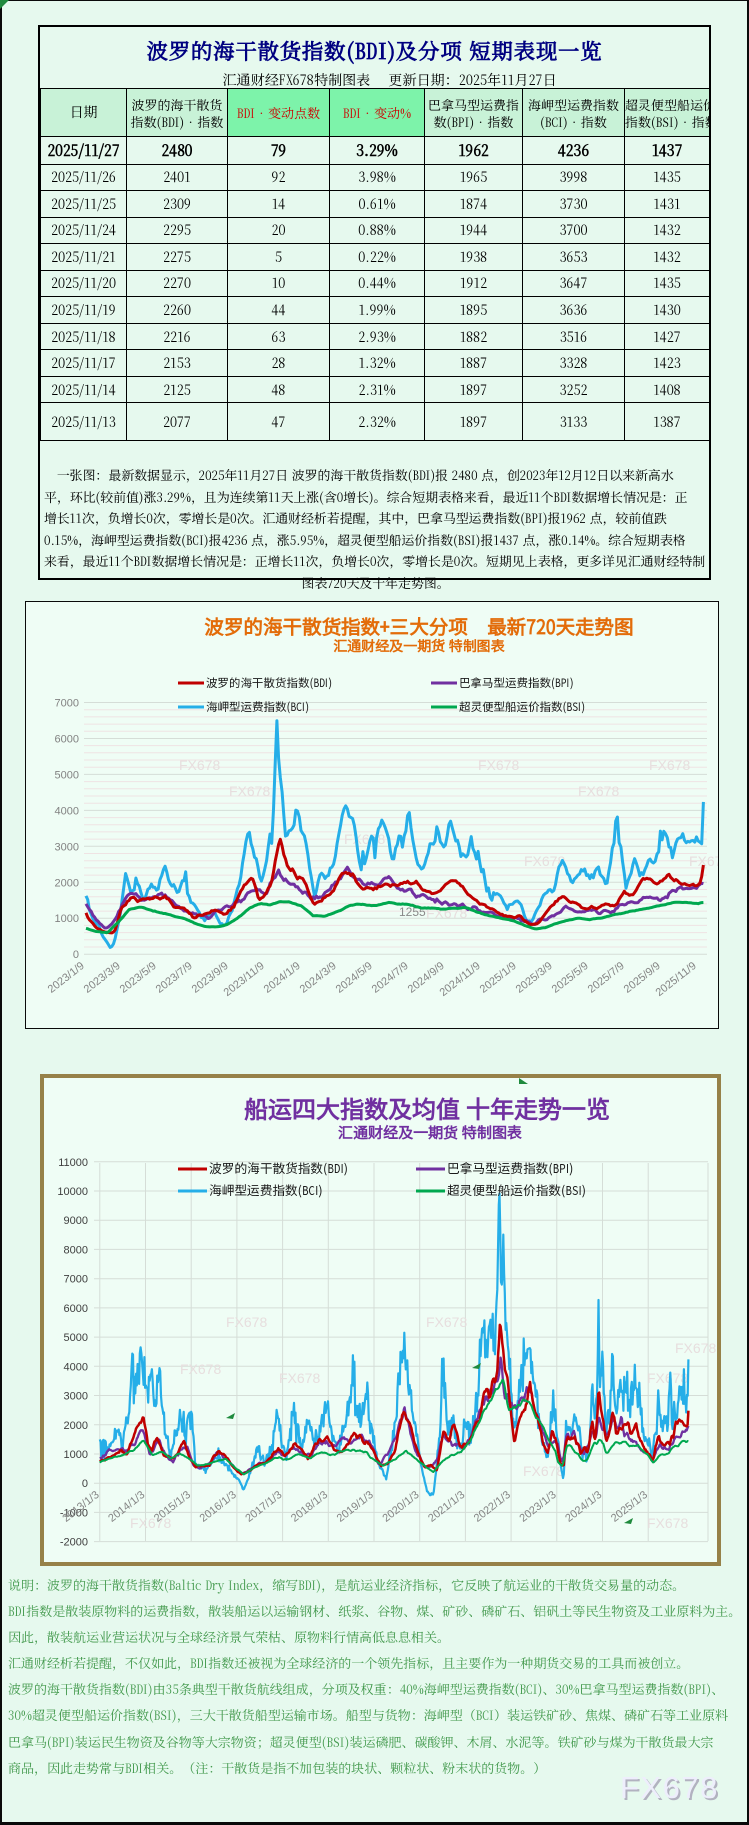 The width and height of the screenshot is (749, 1825). Describe the element at coordinates (400, 1507) in the screenshot. I see `svg-text: 2020/1/3` at that location.